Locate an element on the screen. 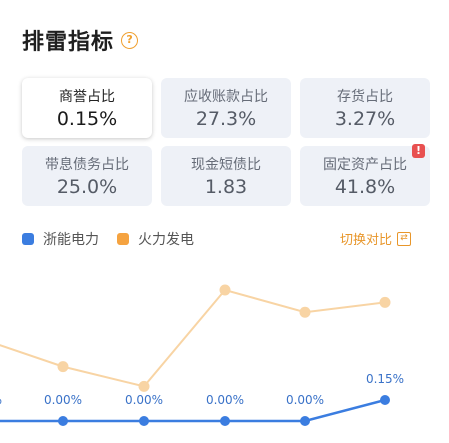  card-label: 应收账款占比 is located at coordinates (226, 97).